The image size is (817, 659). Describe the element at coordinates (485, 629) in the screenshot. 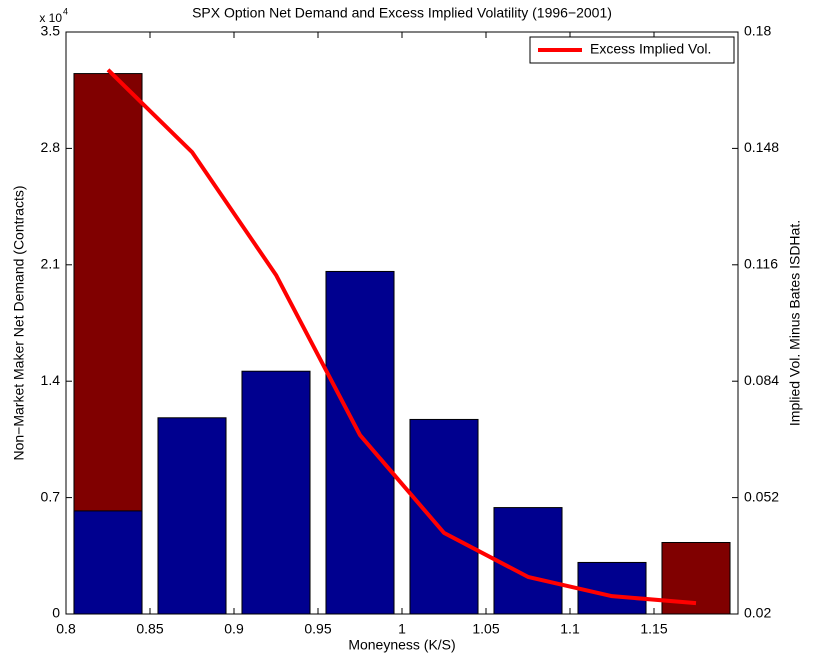

I see `x-tick-label: 1.05` at that location.